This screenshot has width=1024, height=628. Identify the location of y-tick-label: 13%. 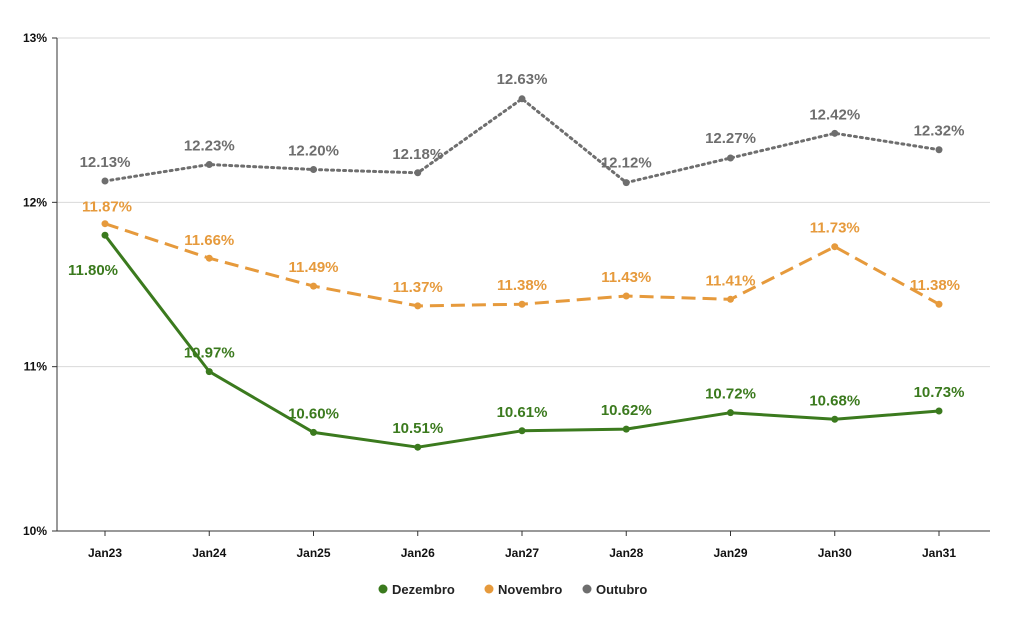
(35, 38).